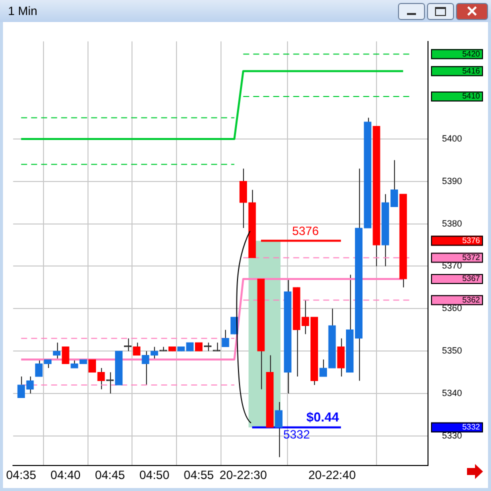 Image resolution: width=491 pixels, height=491 pixels. I want to click on y-tick-label: 5340, so click(452, 393).